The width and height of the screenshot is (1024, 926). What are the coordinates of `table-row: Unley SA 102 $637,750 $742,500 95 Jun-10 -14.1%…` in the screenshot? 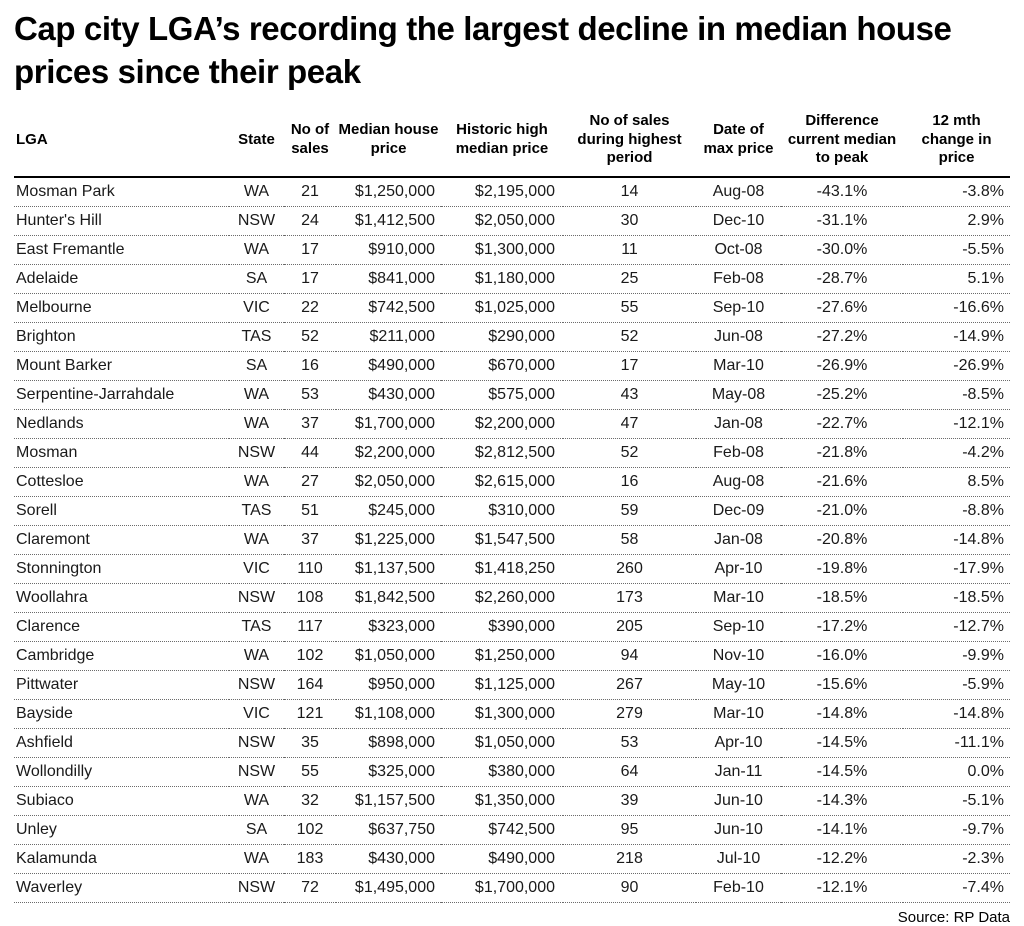 It's located at (512, 830).